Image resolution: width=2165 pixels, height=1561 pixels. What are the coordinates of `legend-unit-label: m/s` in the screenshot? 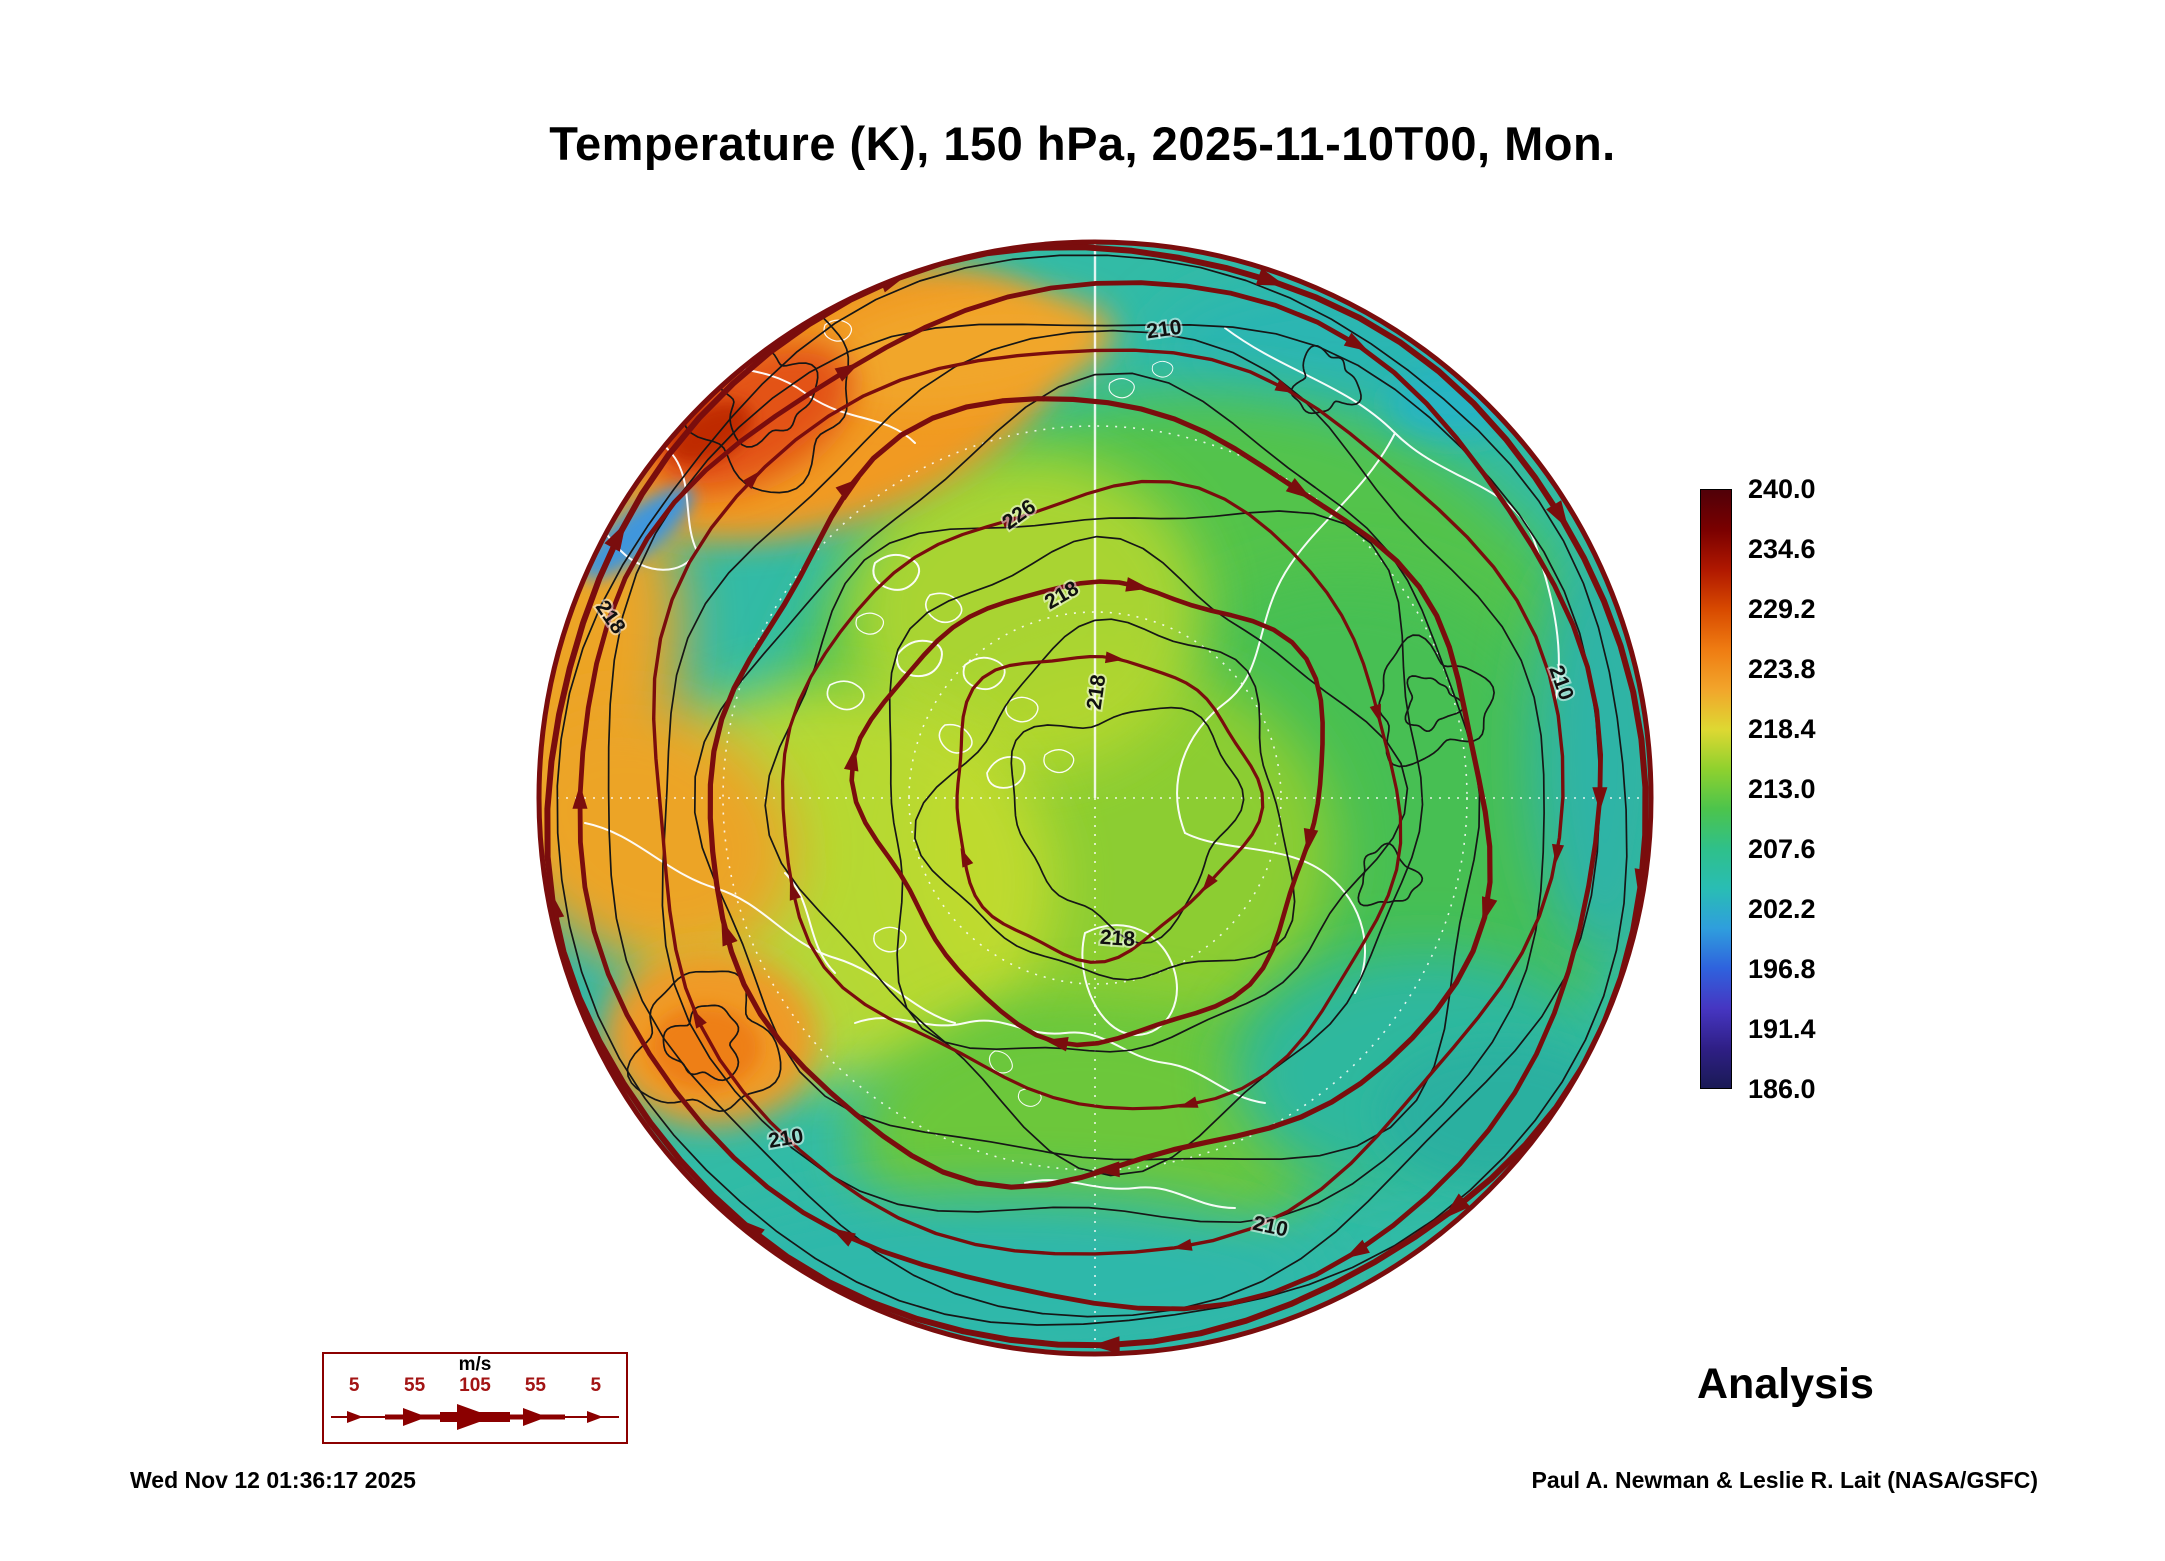 It's located at (475, 1364).